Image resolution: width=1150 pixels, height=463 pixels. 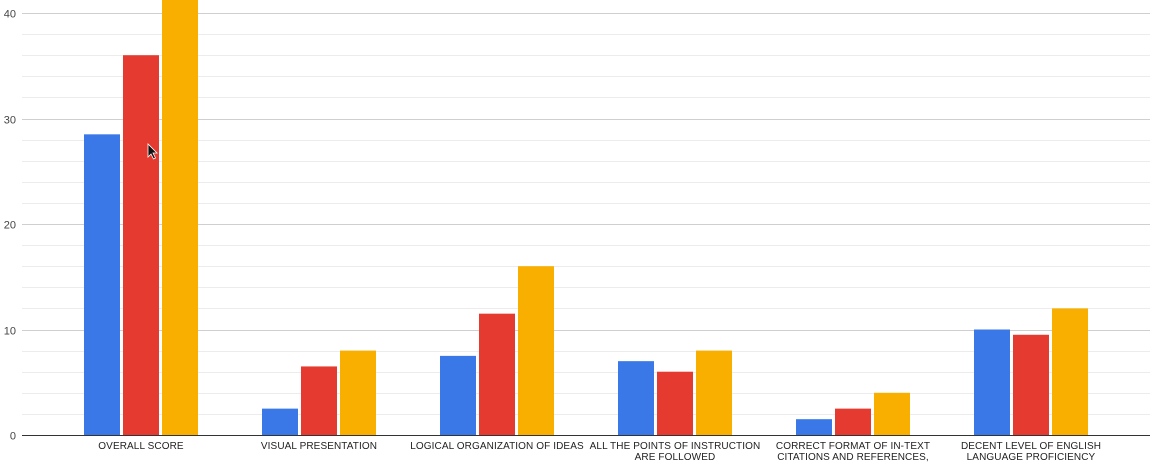 I want to click on mouse-cursor-icon, so click(x=152, y=151).